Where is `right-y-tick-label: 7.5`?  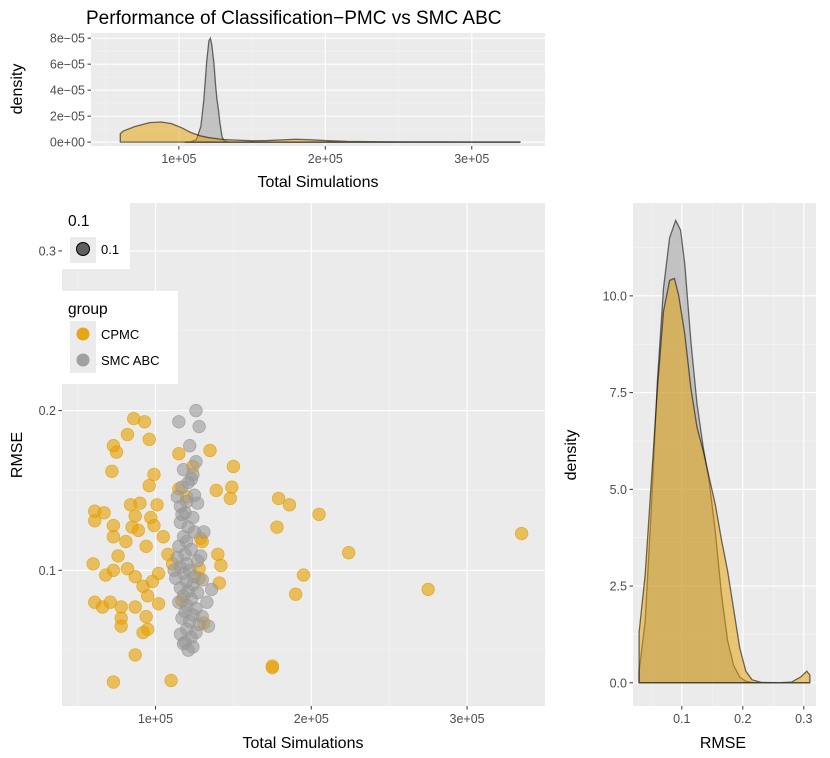 right-y-tick-label: 7.5 is located at coordinates (618, 393).